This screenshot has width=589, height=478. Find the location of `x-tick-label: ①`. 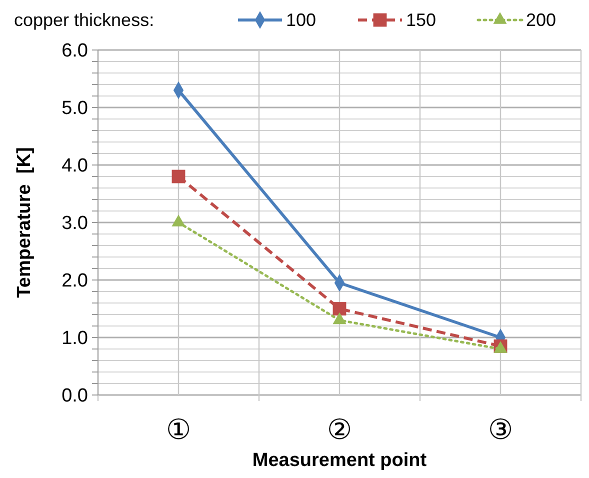

x-tick-label: ① is located at coordinates (179, 429).